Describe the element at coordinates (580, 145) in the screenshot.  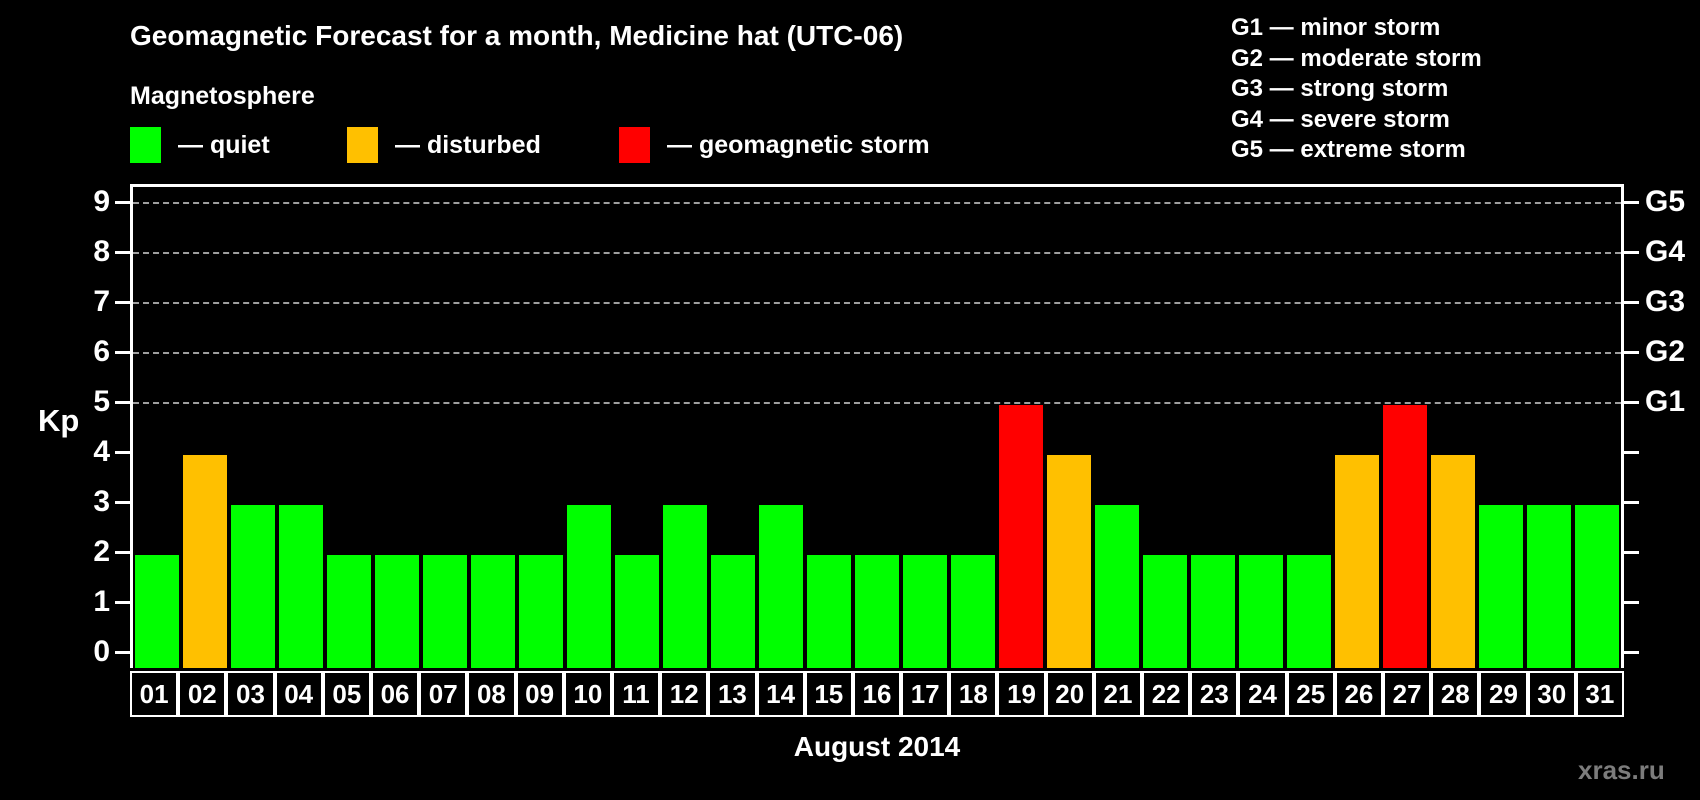
I see `magnetosphere-legend: — quiet — disturbed — geomagnetic storm` at that location.